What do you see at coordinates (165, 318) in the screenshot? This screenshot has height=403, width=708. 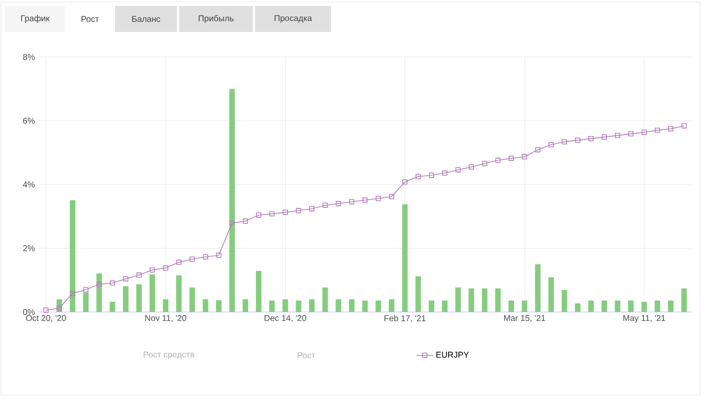 I see `x-tick-label: Nov 11, '20` at bounding box center [165, 318].